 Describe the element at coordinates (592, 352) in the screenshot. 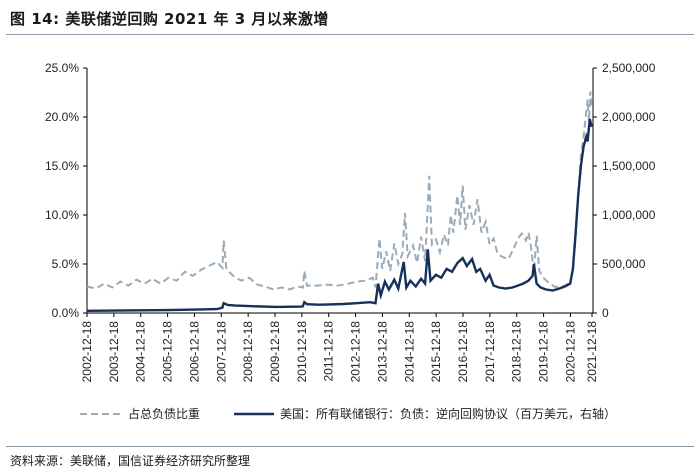

I see `x-tick-label: 2021-12-18` at that location.